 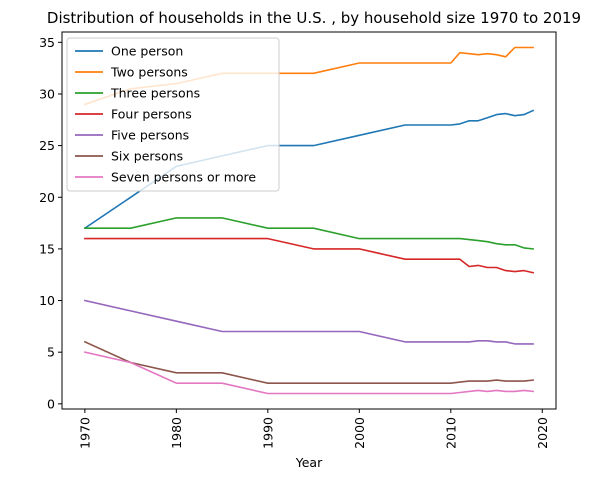 I want to click on legend-label-1: Two persons, so click(x=149, y=72).